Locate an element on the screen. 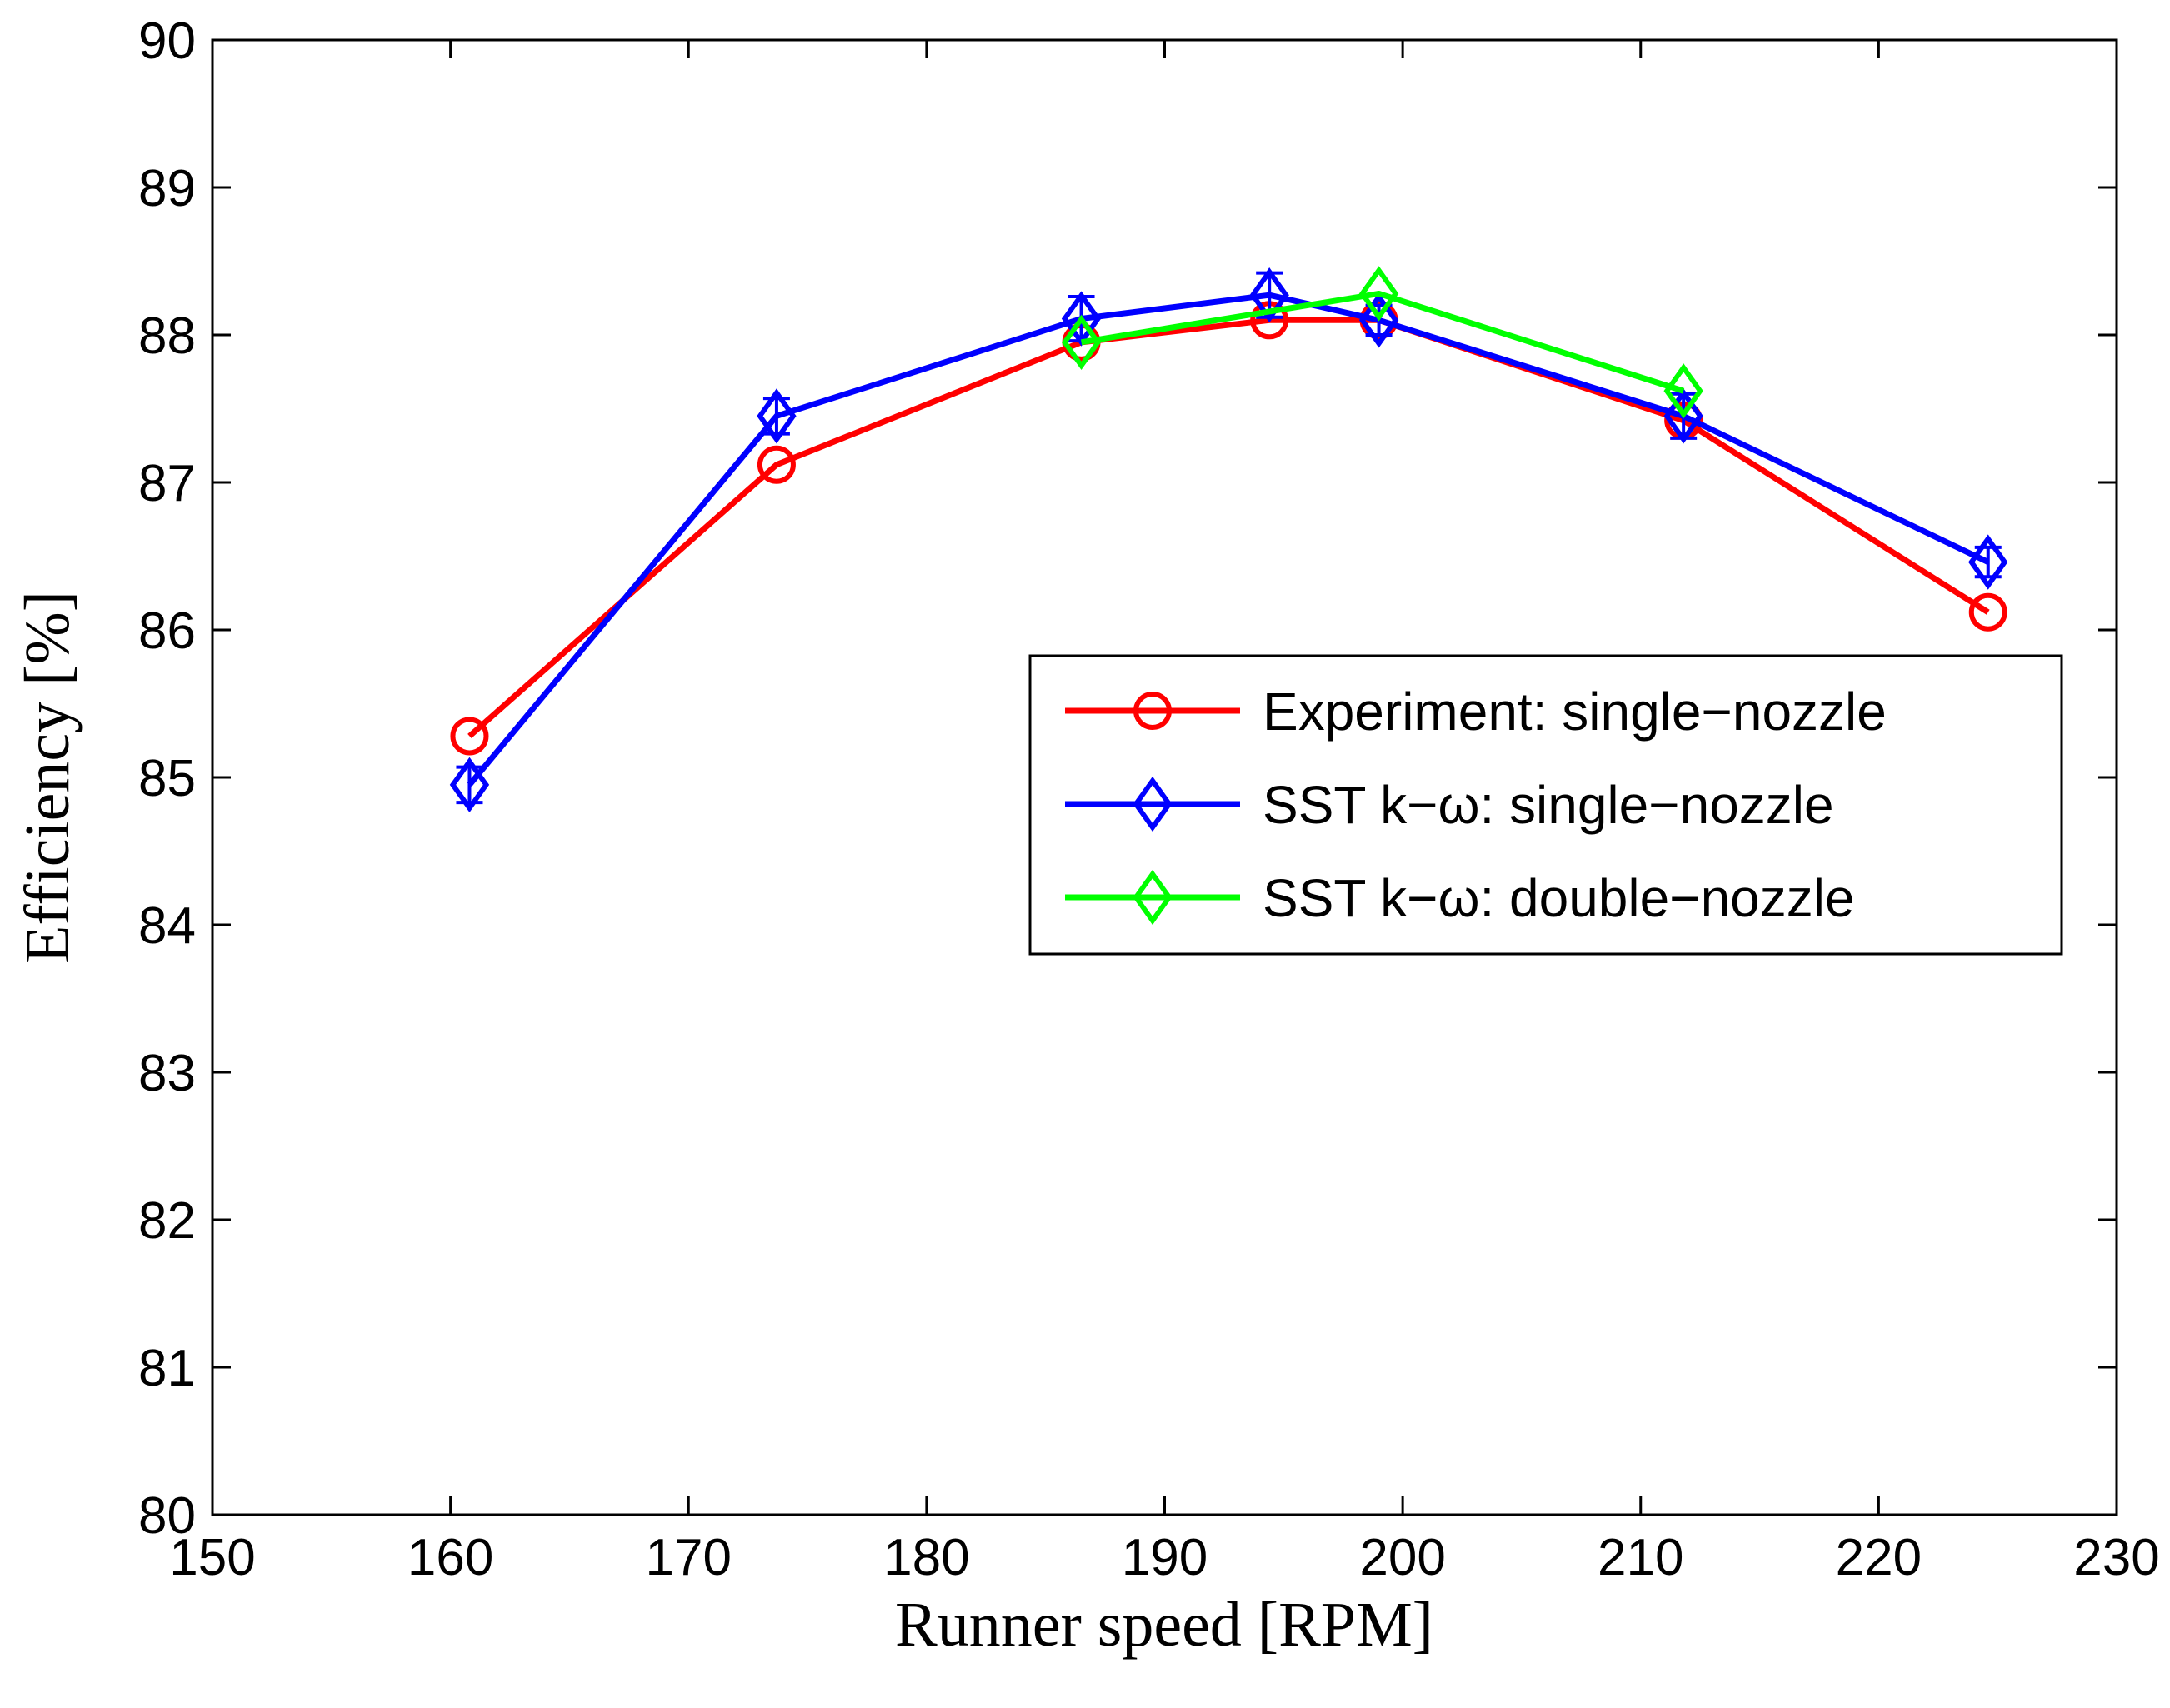  y-tick-label: 89 is located at coordinates (167, 188).